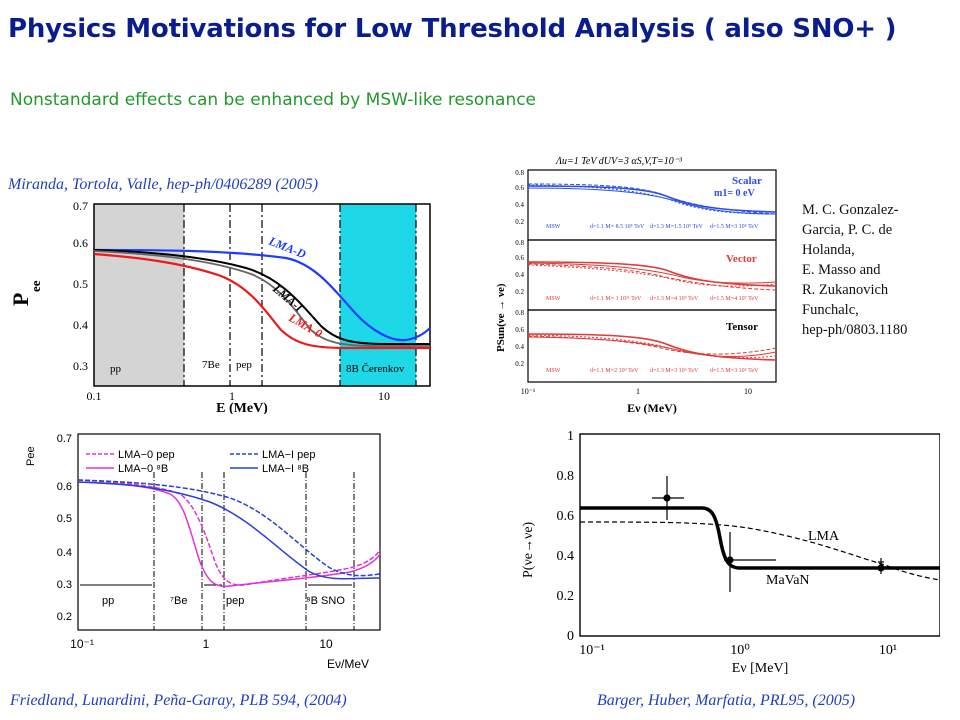 This screenshot has width=960, height=720. What do you see at coordinates (845, 290) in the screenshot?
I see `citation-line: R. Zukanovich` at bounding box center [845, 290].